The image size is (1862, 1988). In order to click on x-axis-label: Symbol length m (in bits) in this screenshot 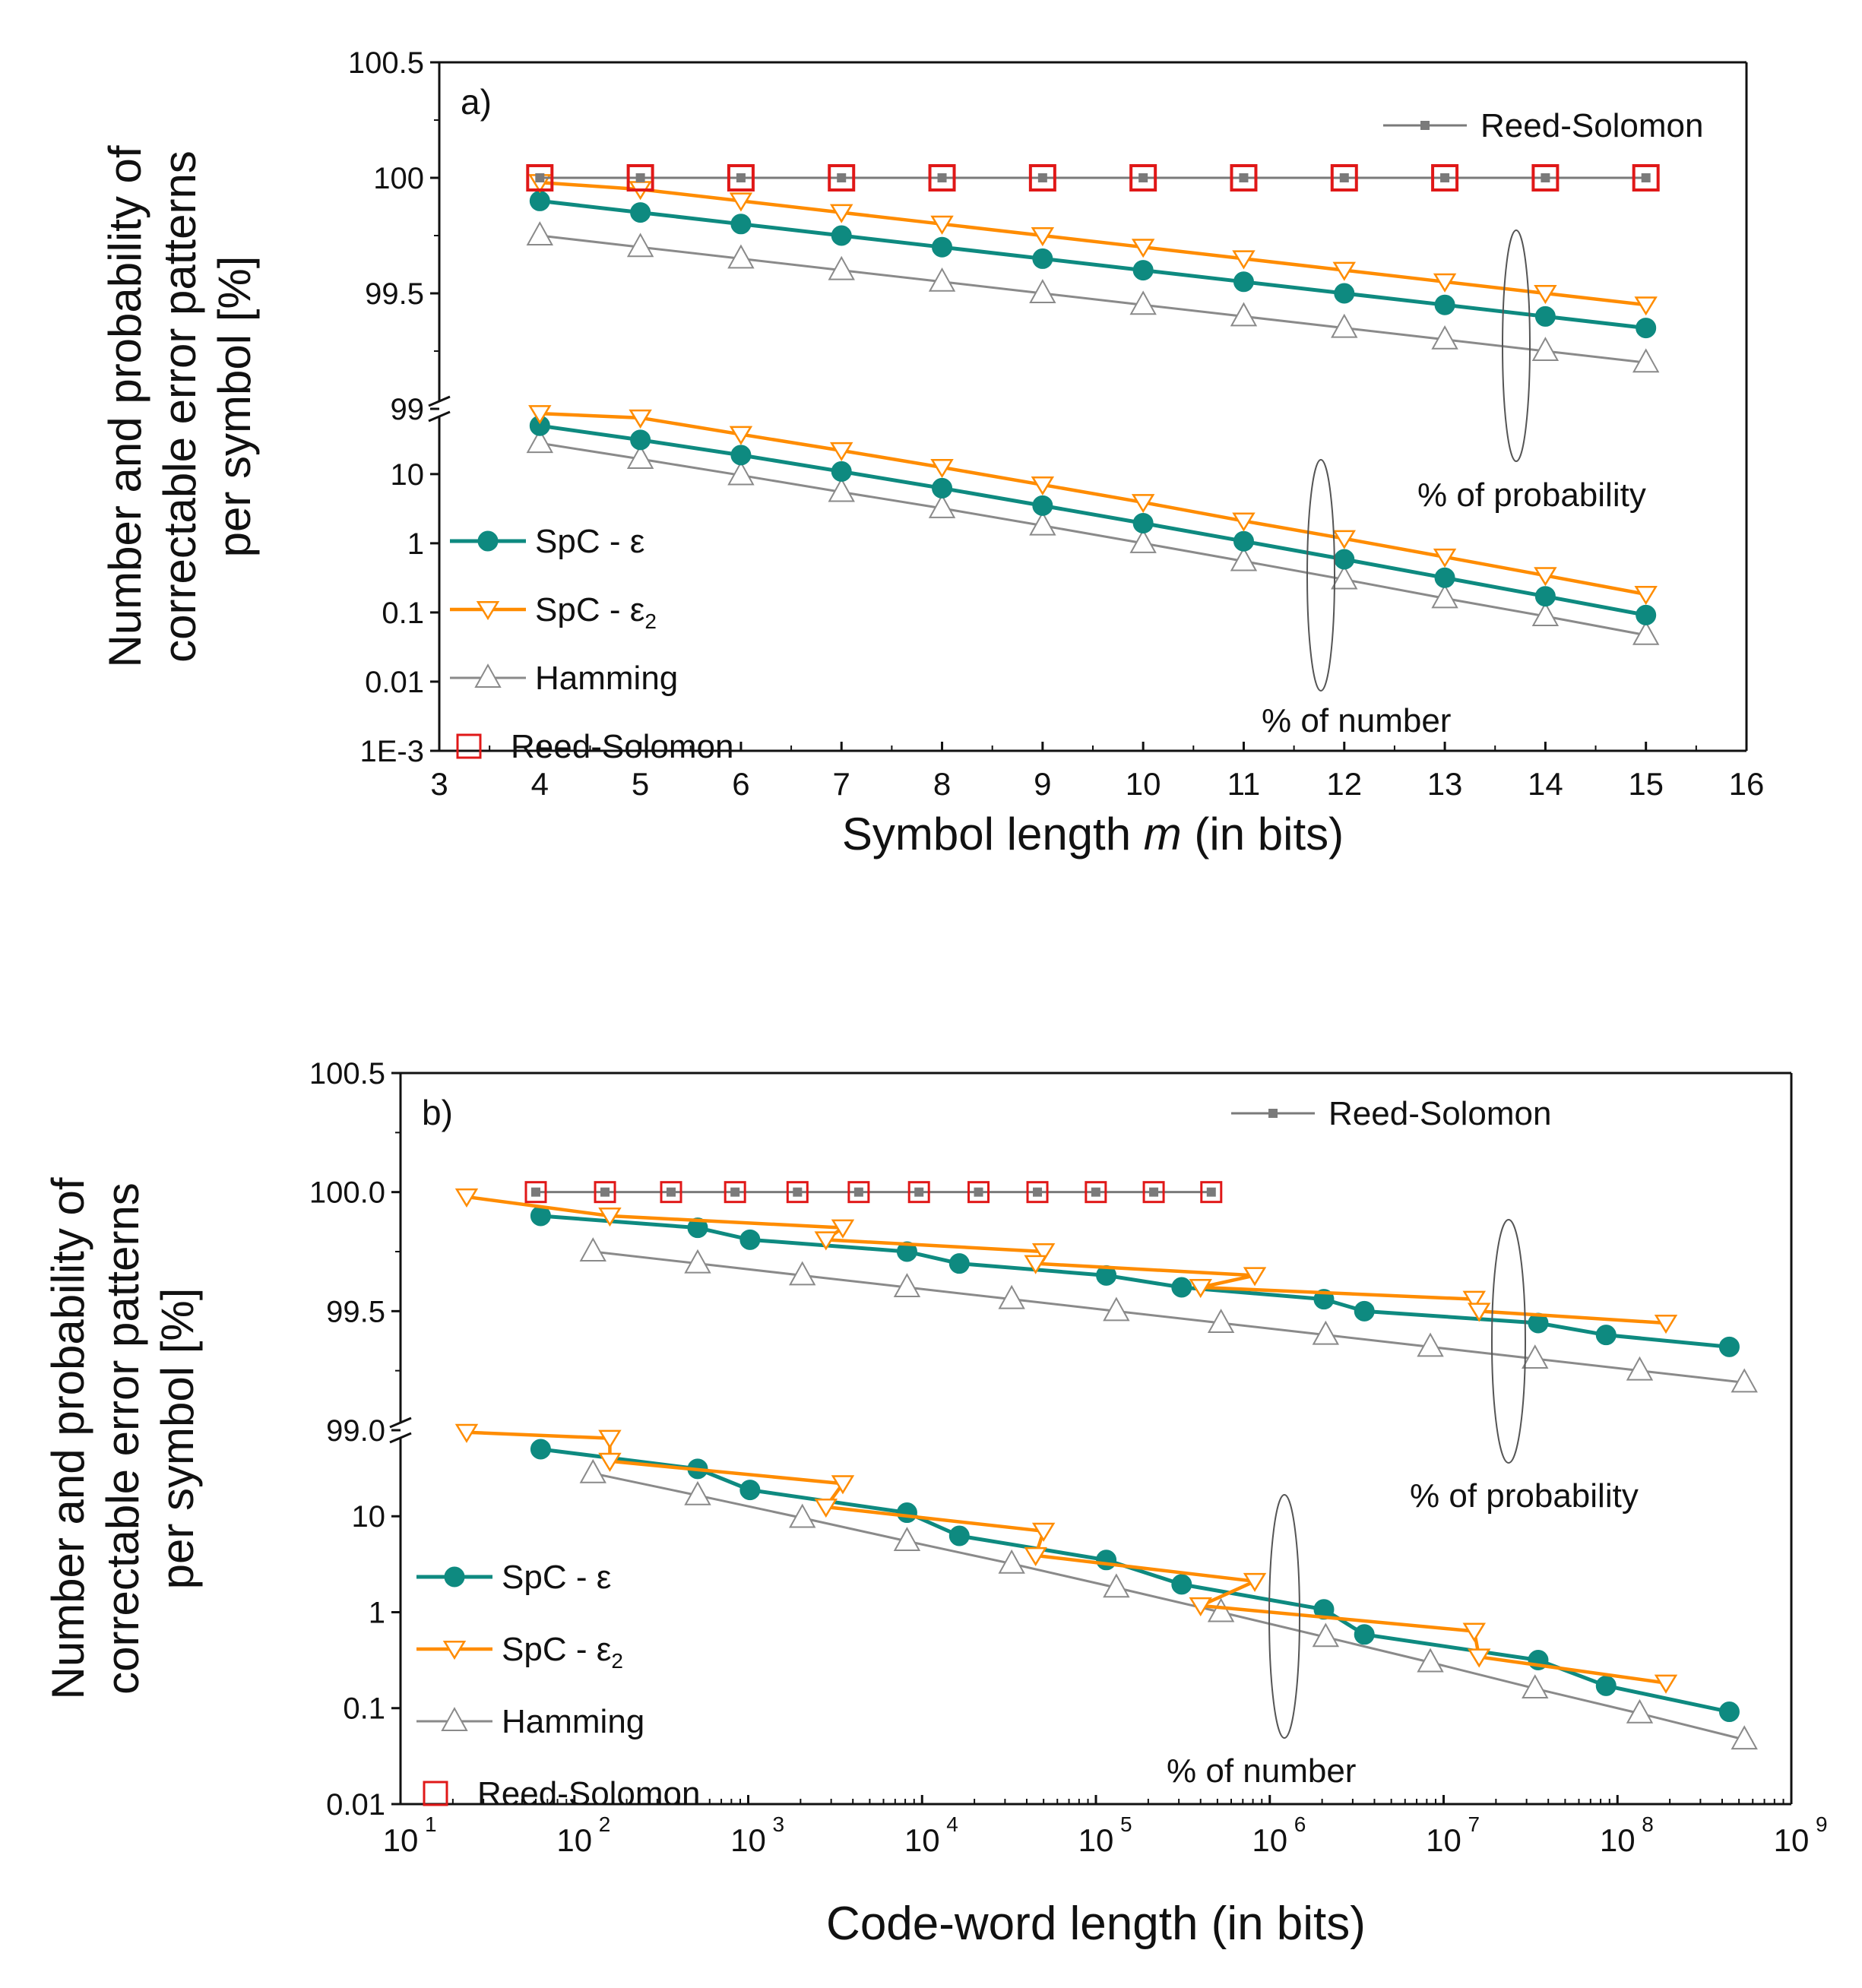, I will do `click(1093, 834)`.